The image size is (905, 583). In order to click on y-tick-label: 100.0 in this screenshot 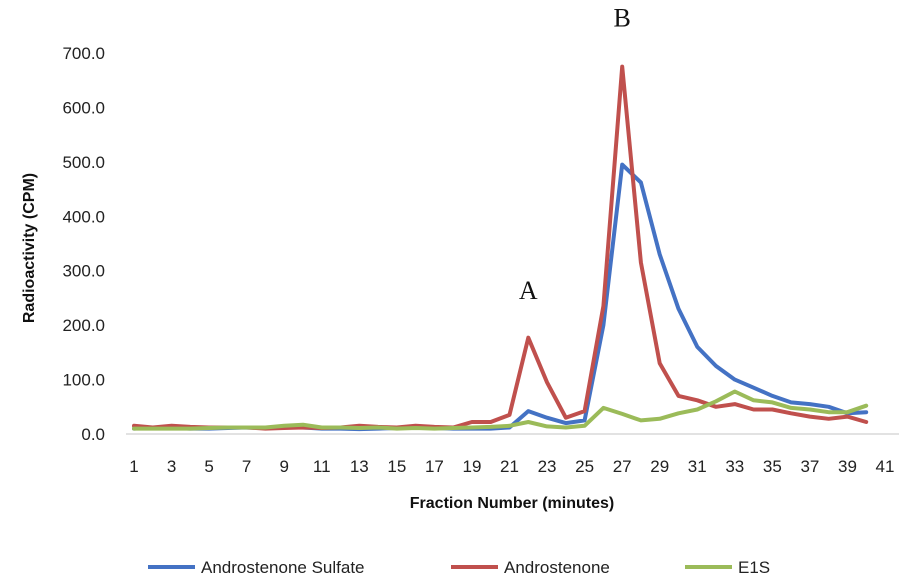, I will do `click(83, 380)`.